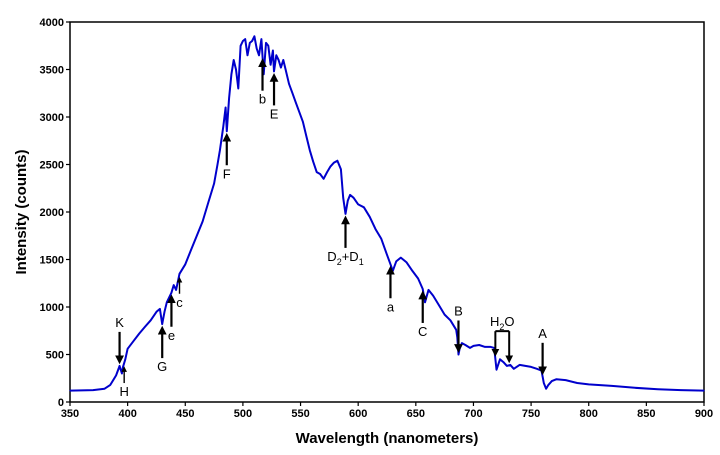  I want to click on annotation-label: a, so click(391, 306).